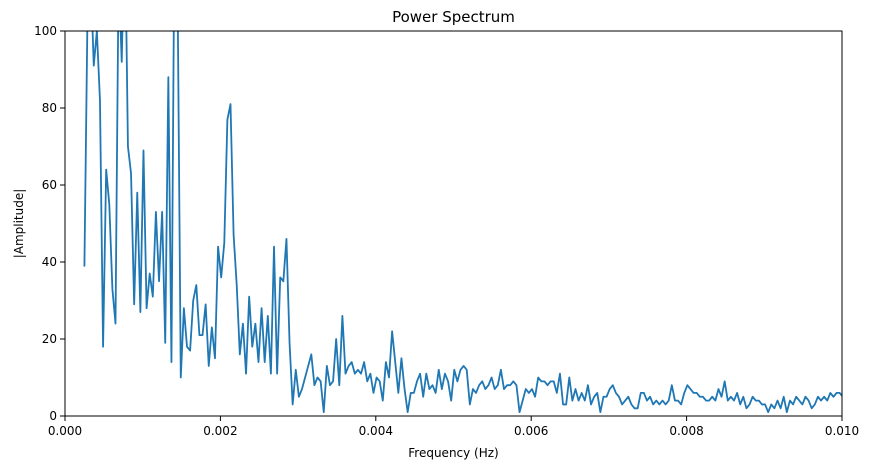 This screenshot has width=871, height=471. Describe the element at coordinates (49, 223) in the screenshot. I see `y-axis-ticks: 0 20 40 60 80 100` at that location.